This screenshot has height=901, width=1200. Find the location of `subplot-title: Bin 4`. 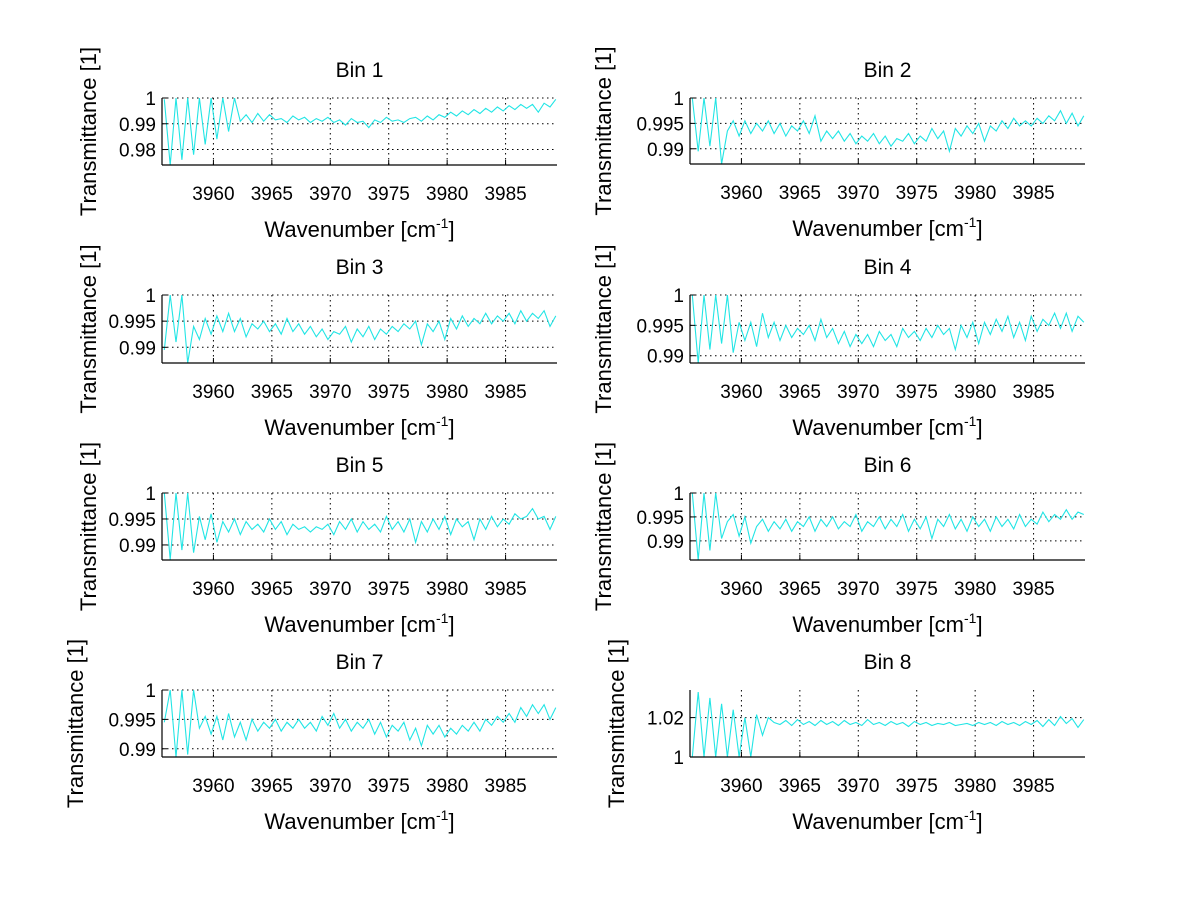

subplot-title: Bin 4 is located at coordinates (888, 267).